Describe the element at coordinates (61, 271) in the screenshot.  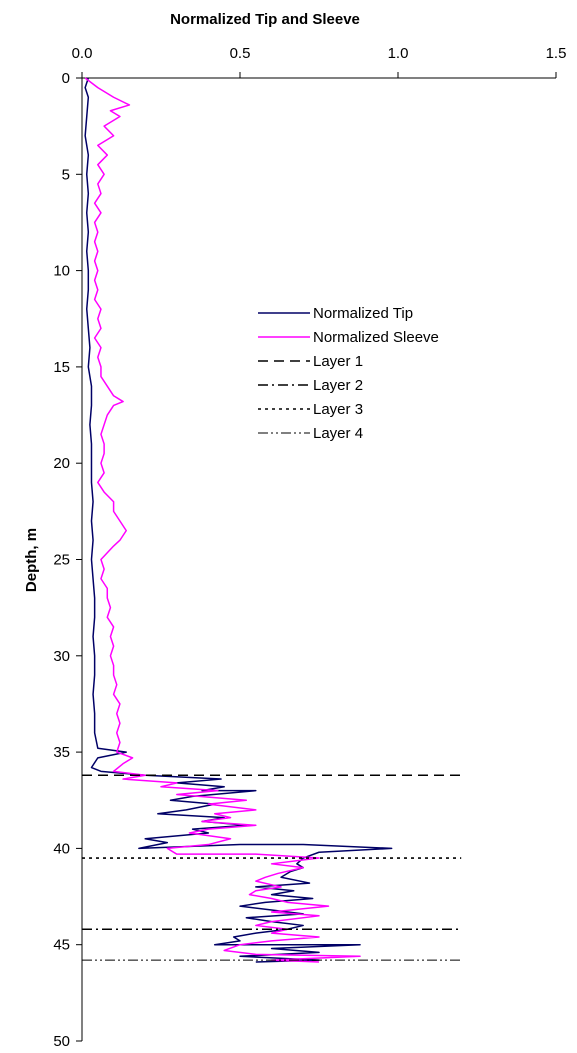
I see `y-tick-label: 10` at that location.